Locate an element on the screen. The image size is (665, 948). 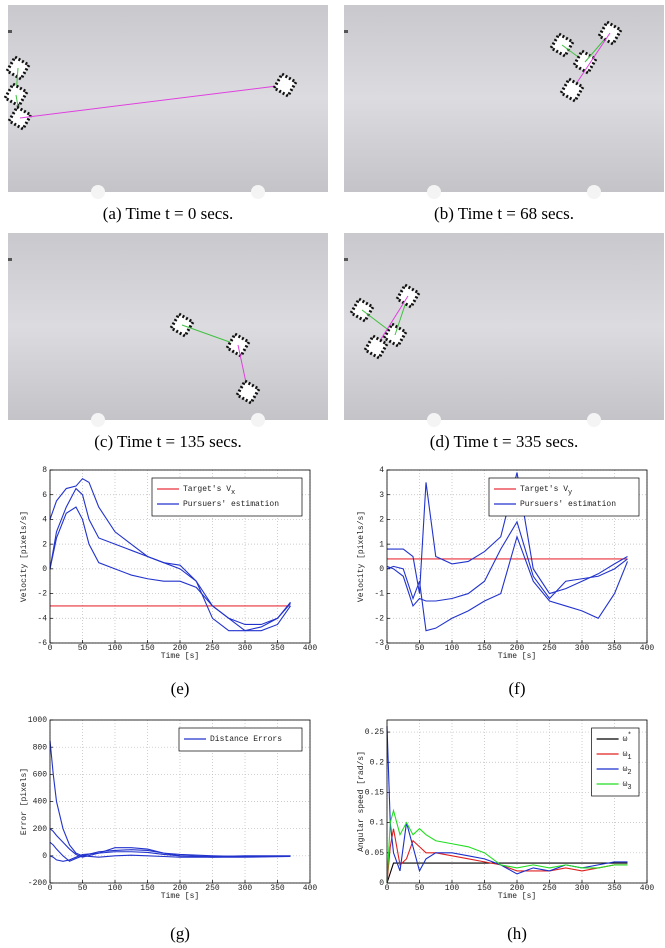
photo-caption: (b) Time t = 68 secs. is located at coordinates (504, 213).